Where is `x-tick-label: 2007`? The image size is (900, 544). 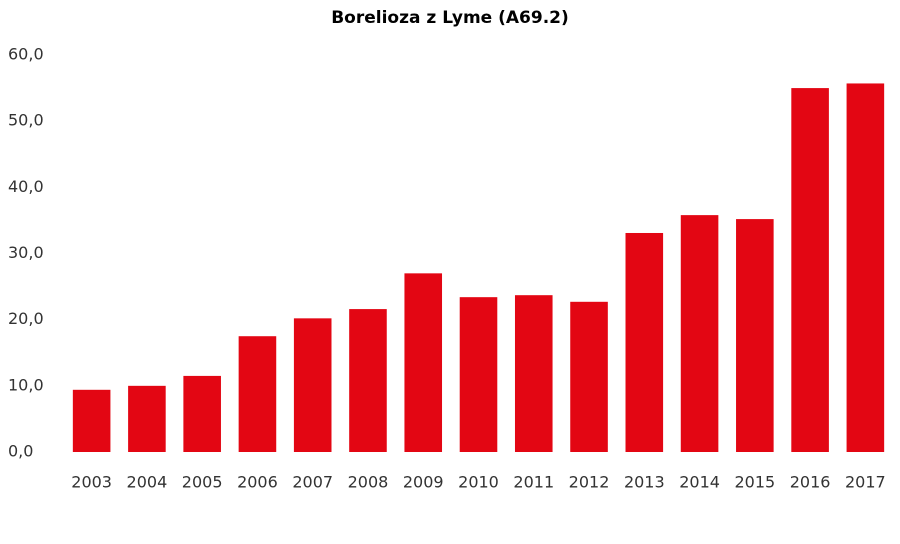 x-tick-label: 2007 is located at coordinates (312, 482).